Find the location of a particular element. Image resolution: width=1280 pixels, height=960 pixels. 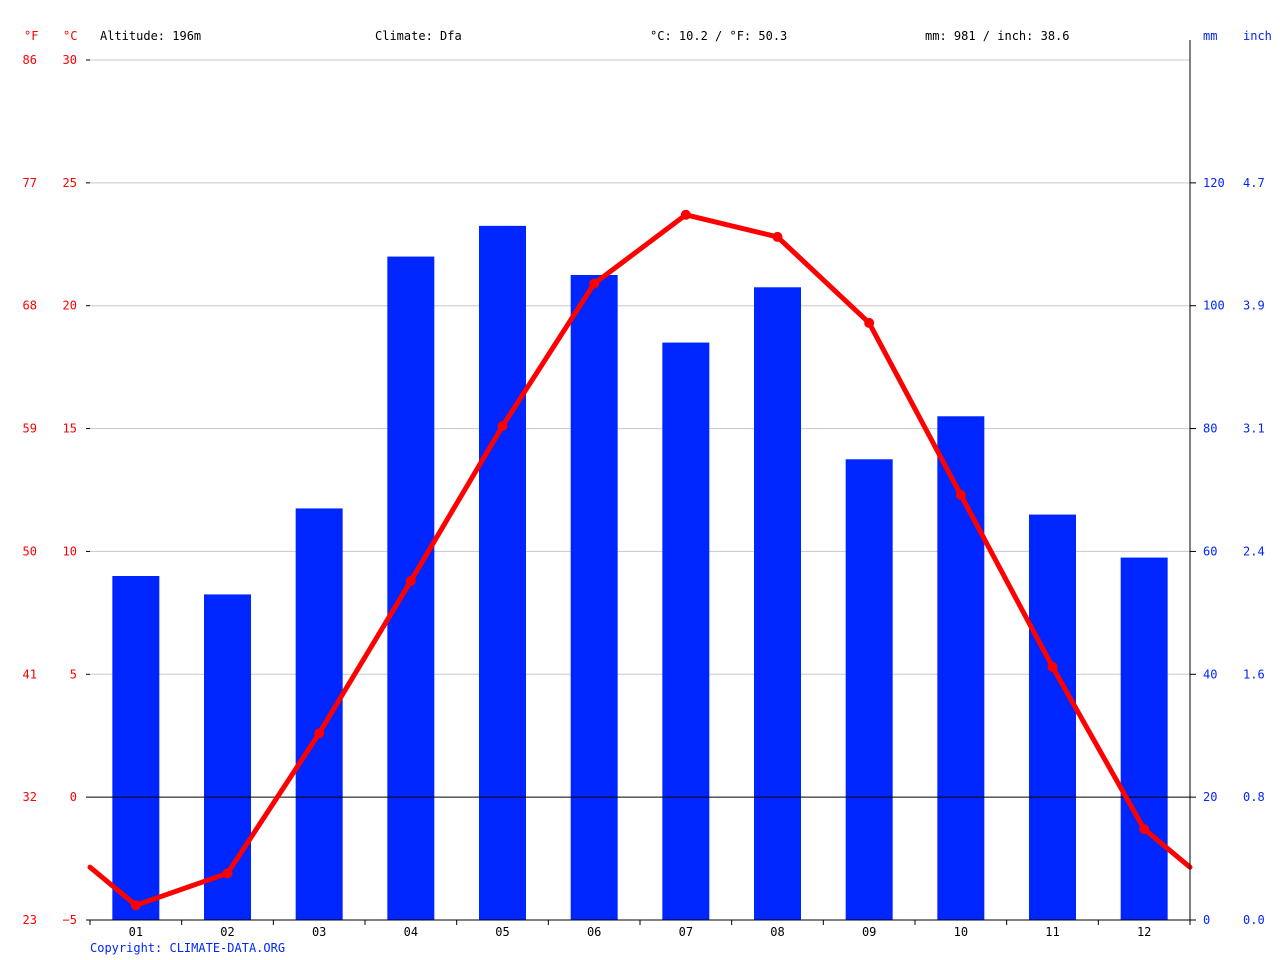

climate-info: Climate: Dfa is located at coordinates (418, 36).